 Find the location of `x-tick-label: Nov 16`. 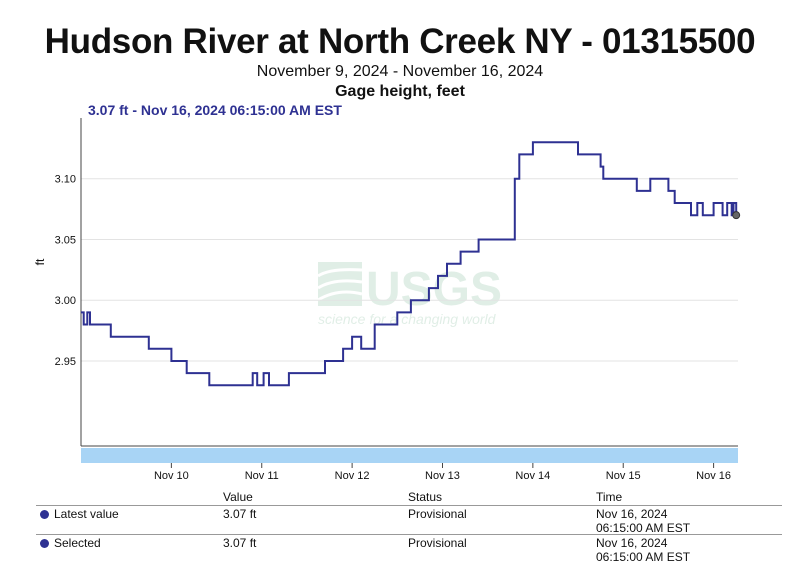

x-tick-label: Nov 16 is located at coordinates (713, 475).